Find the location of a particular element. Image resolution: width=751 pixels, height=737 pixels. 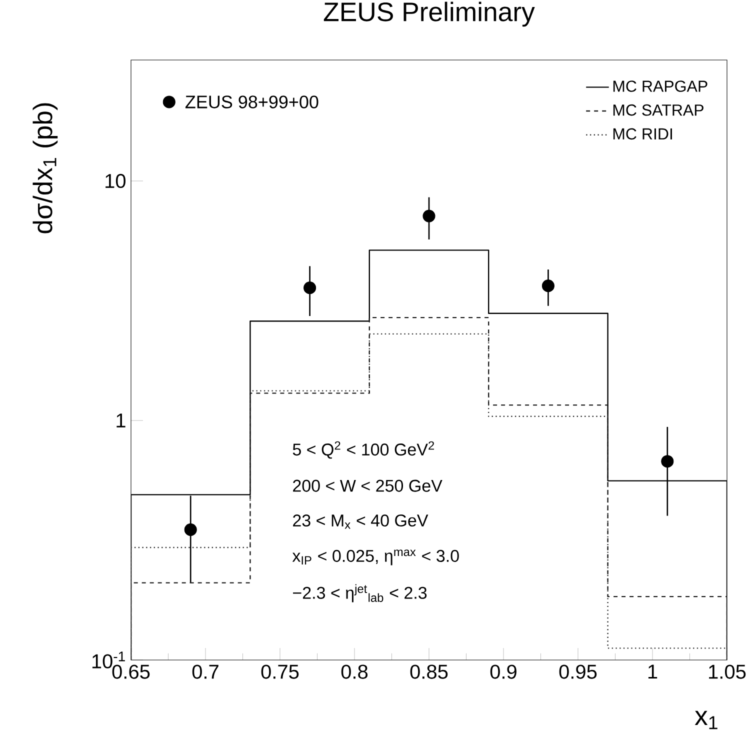

x-tick-label: 0.8 is located at coordinates (354, 671).